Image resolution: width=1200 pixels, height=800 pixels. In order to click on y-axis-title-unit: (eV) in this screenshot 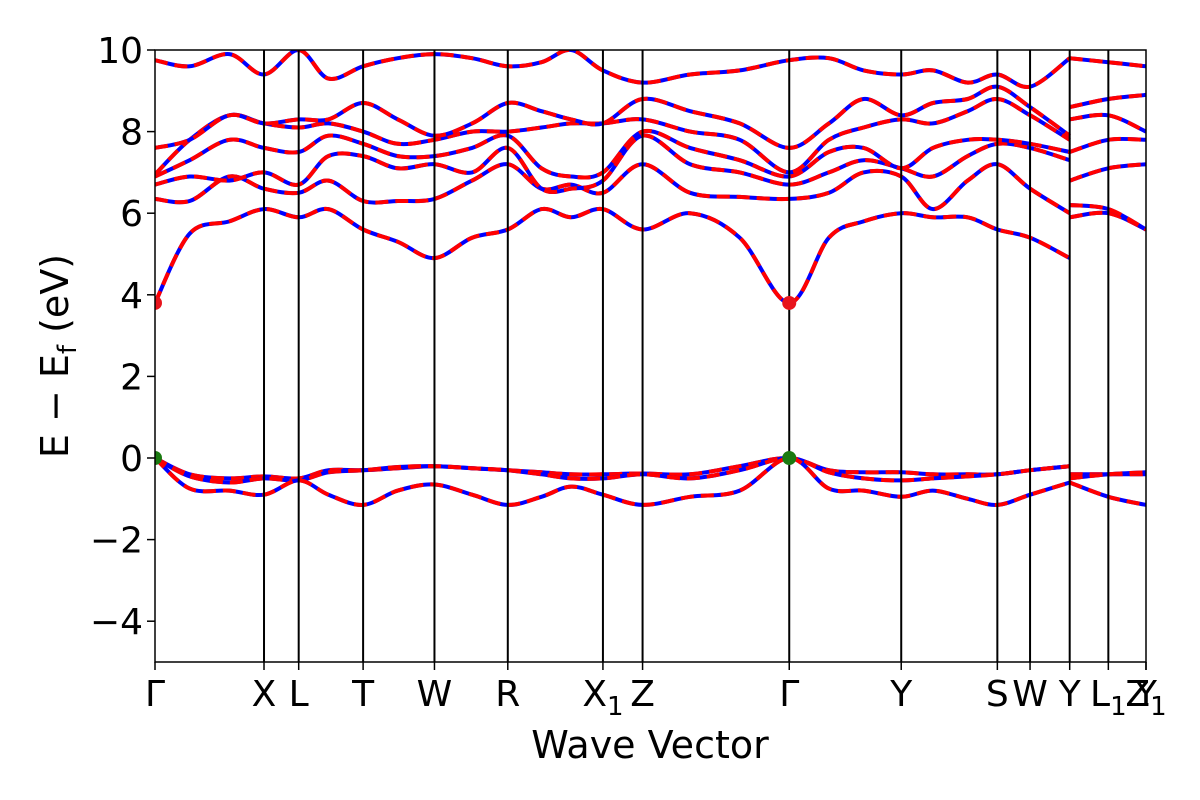, I will do `click(55, 299)`.